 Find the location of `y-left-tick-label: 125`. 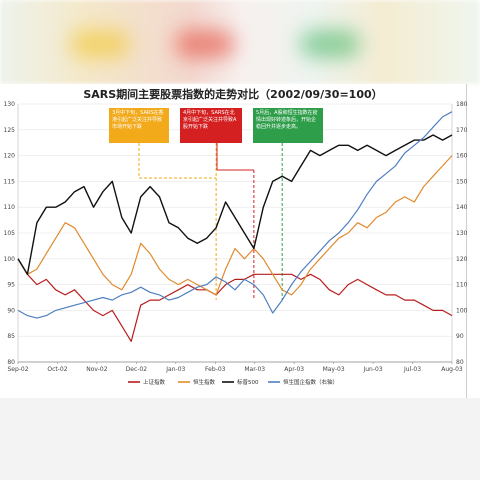

y-left-tick-label: 125 is located at coordinates (10, 130).